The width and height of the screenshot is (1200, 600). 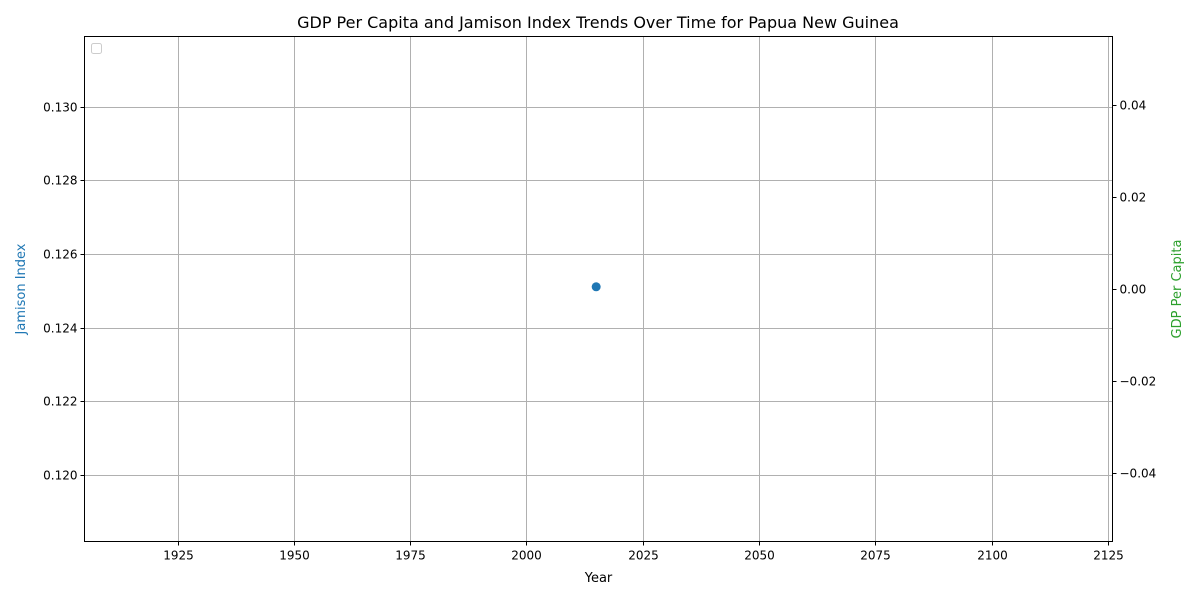 What do you see at coordinates (96, 48) in the screenshot?
I see `legend-box` at bounding box center [96, 48].